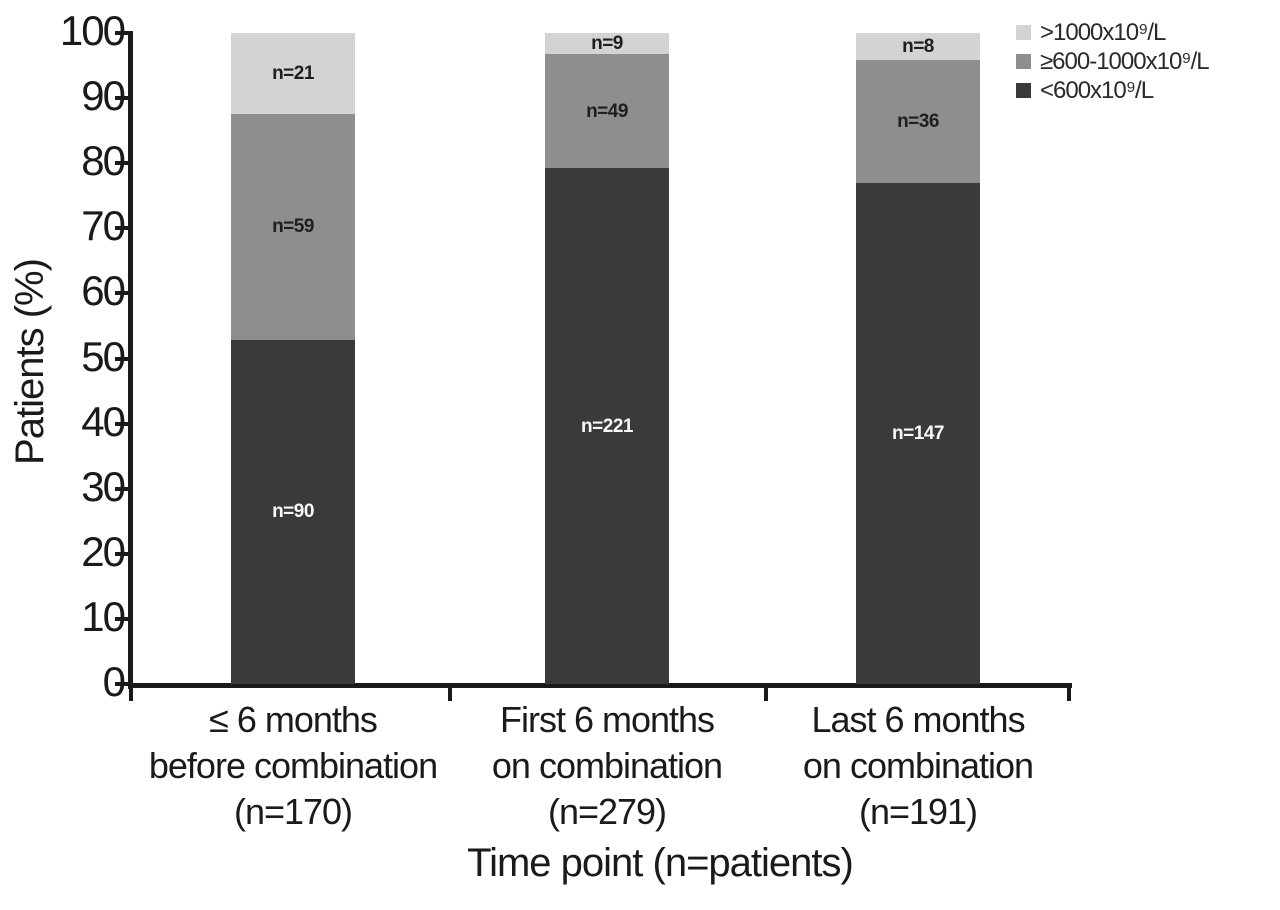  I want to click on legend-row: <600x10⁹/L, so click(1112, 90).